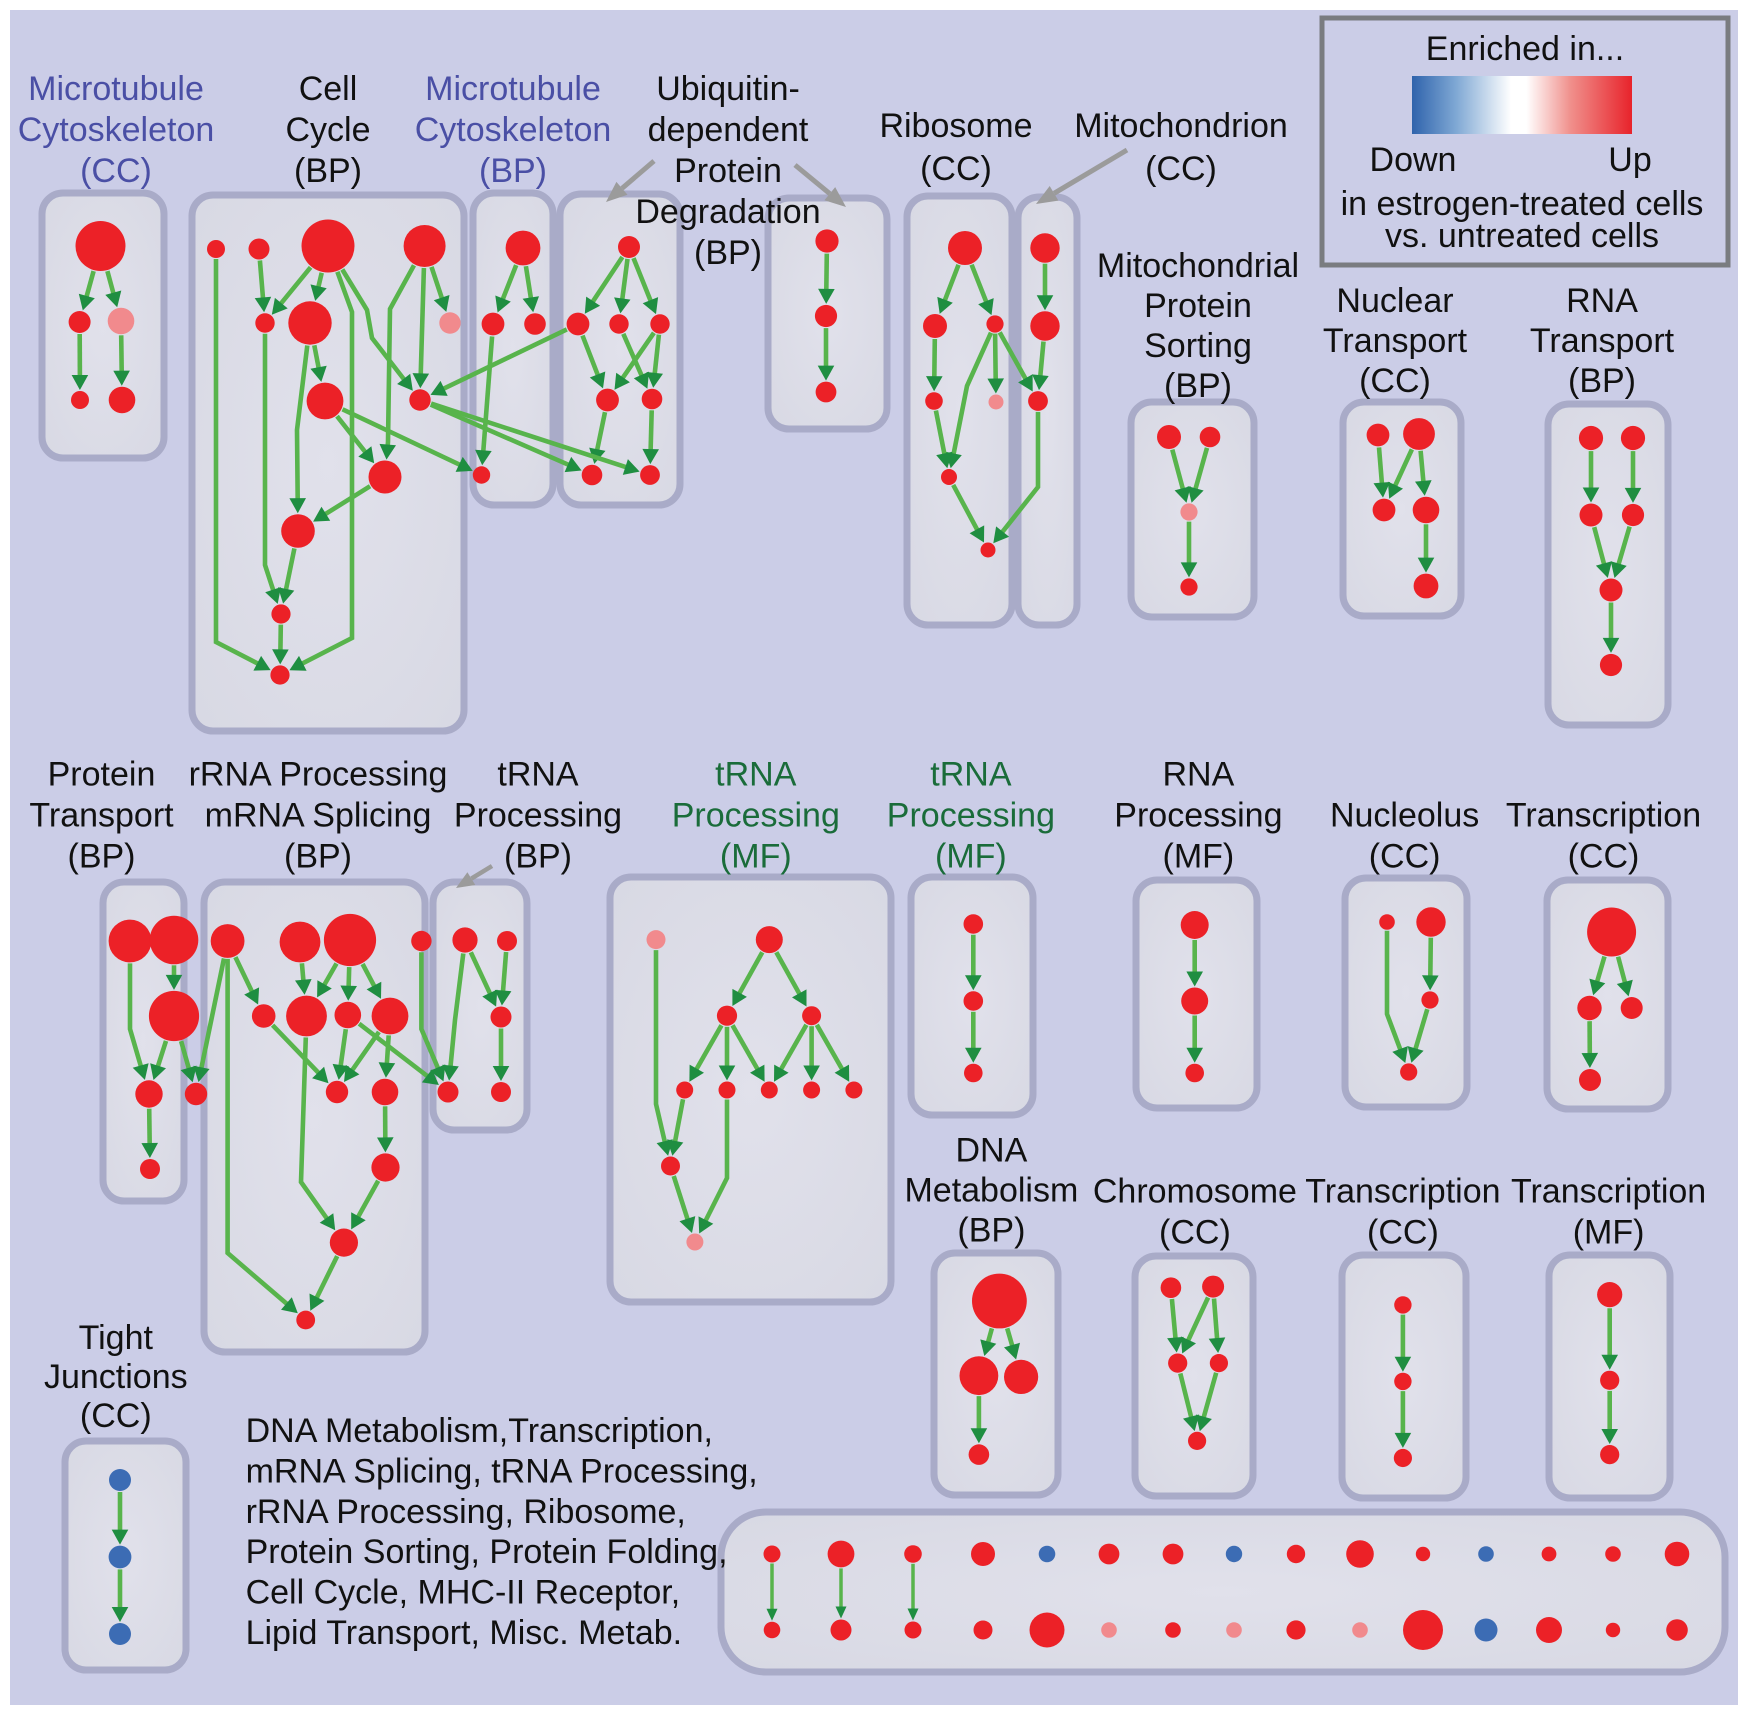 The height and width of the screenshot is (1715, 1750). Describe the element at coordinates (116, 1338) in the screenshot. I see `svg-text: Tight` at that location.